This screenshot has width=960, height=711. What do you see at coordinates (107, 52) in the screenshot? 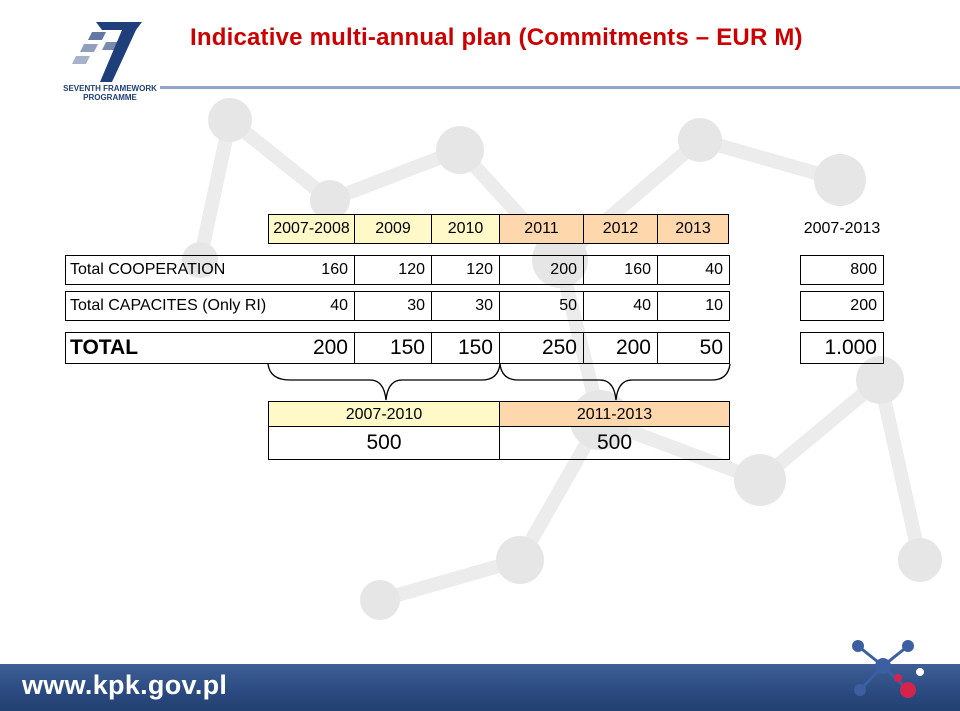
I see `fp7-logo` at bounding box center [107, 52].